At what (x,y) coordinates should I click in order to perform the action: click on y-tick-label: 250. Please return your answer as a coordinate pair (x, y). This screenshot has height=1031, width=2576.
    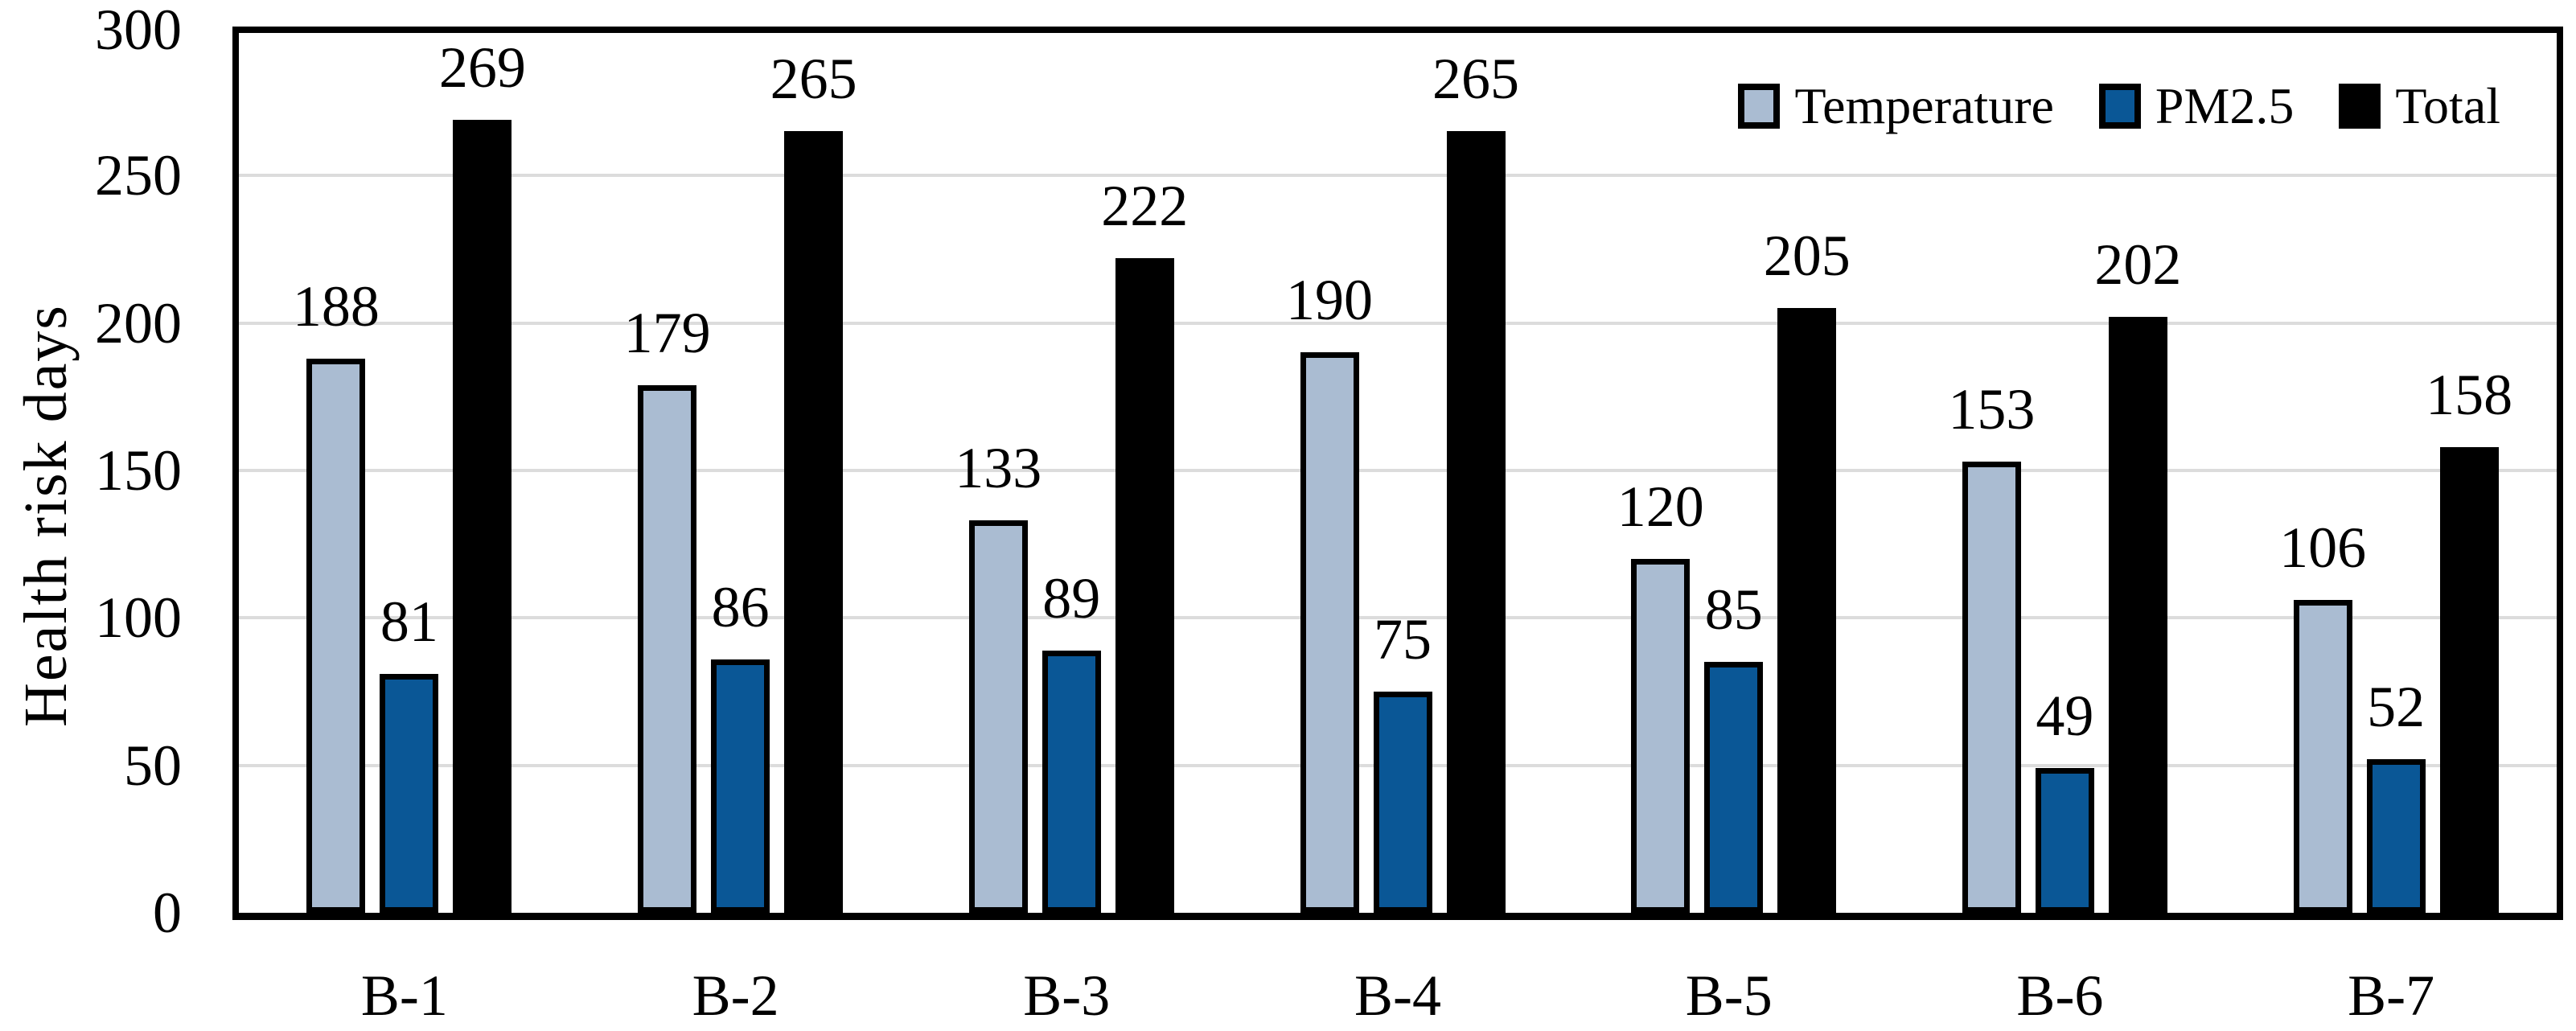
    Looking at the image, I should click on (138, 175).